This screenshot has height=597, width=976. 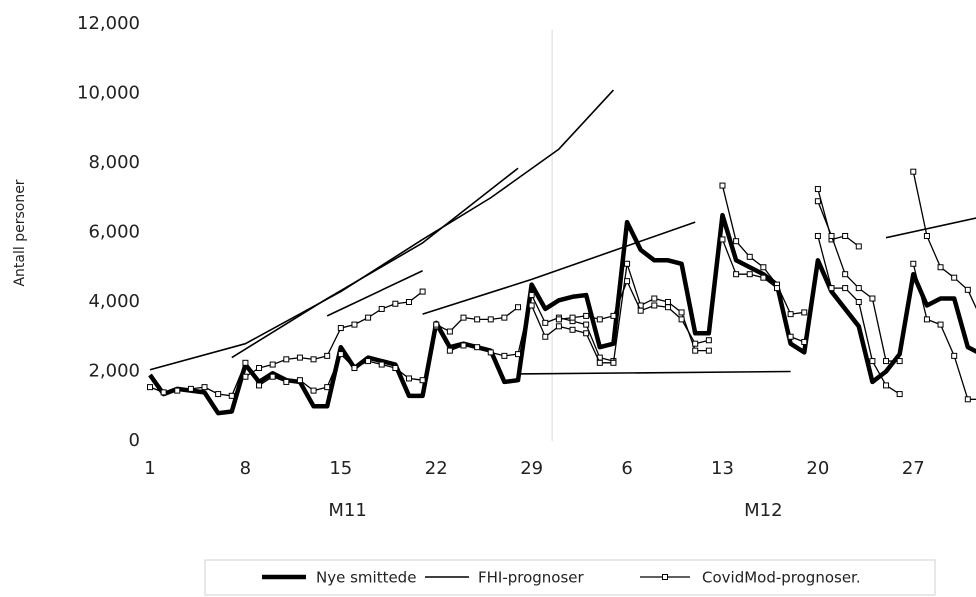 What do you see at coordinates (817, 468) in the screenshot?
I see `x-tick-label: 20` at bounding box center [817, 468].